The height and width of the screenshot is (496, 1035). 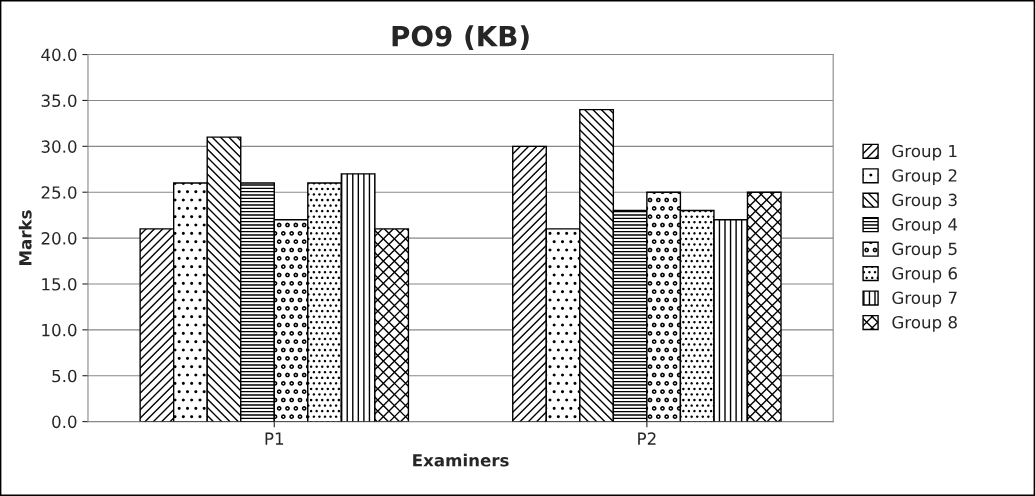 What do you see at coordinates (59, 238) in the screenshot?
I see `y-tick-label: 20.0` at bounding box center [59, 238].